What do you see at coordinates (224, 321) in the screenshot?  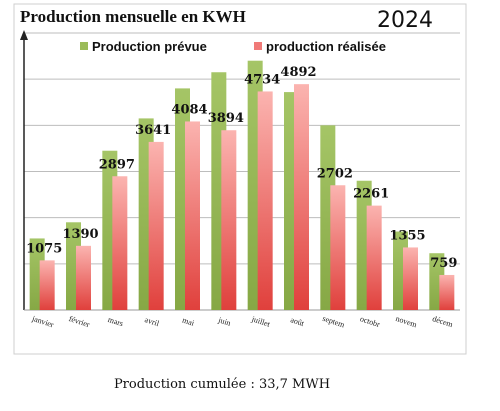 I see `x-tick-label-5: juin` at bounding box center [224, 321].